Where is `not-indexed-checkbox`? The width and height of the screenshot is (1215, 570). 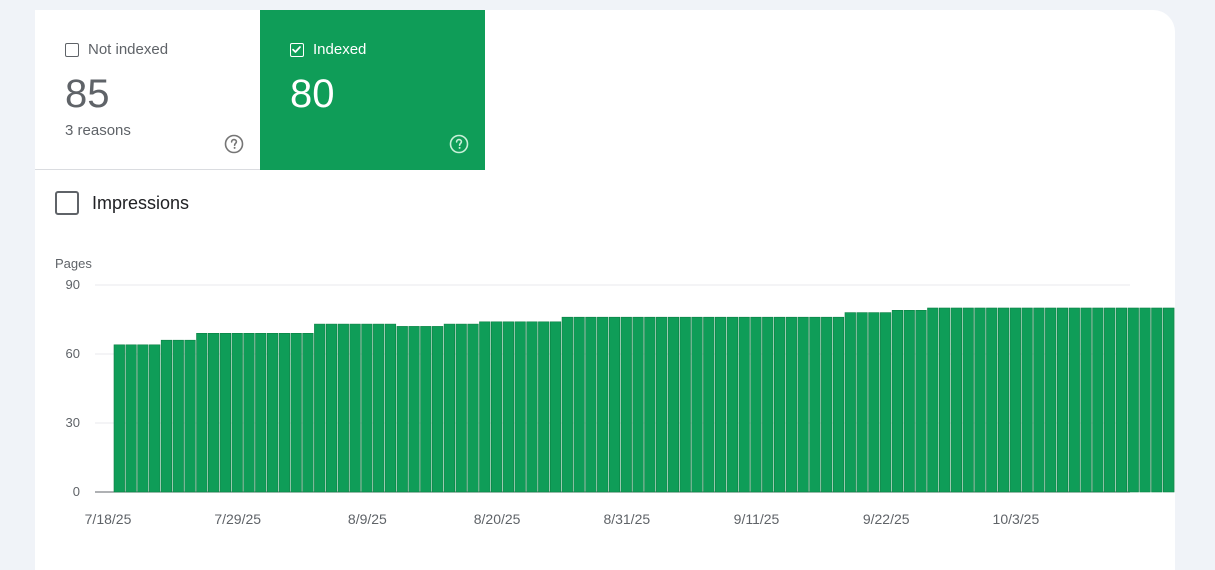
not-indexed-checkbox is located at coordinates (72, 49).